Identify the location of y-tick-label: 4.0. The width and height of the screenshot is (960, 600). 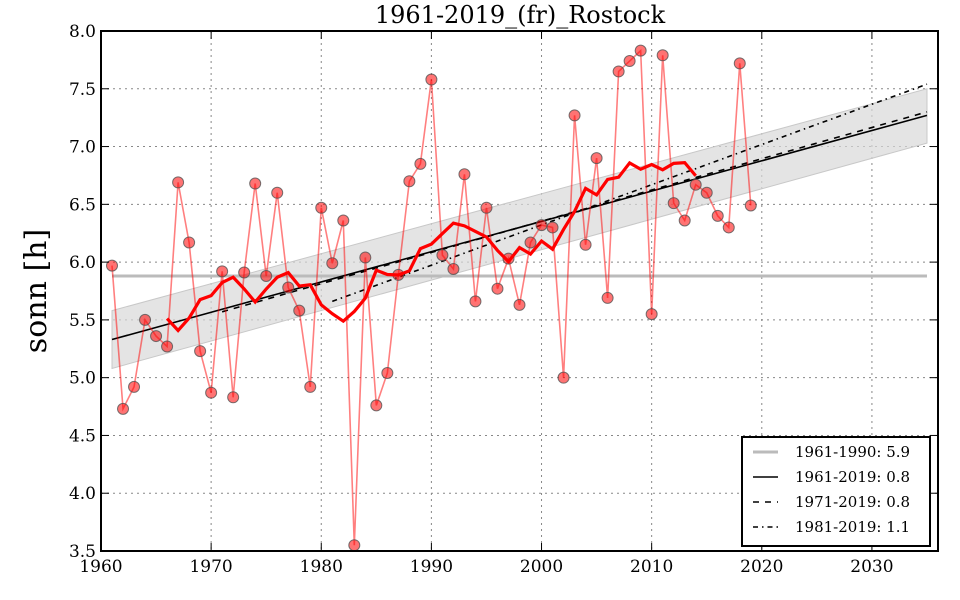
(82, 494).